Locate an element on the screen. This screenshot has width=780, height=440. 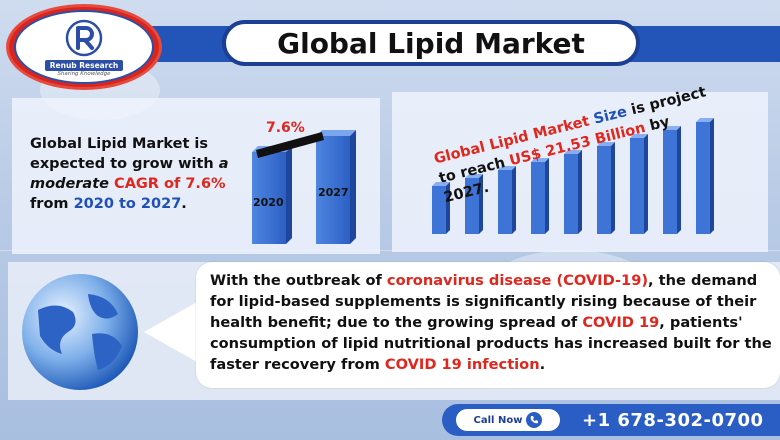
covid-text-4: . is located at coordinates (542, 364).